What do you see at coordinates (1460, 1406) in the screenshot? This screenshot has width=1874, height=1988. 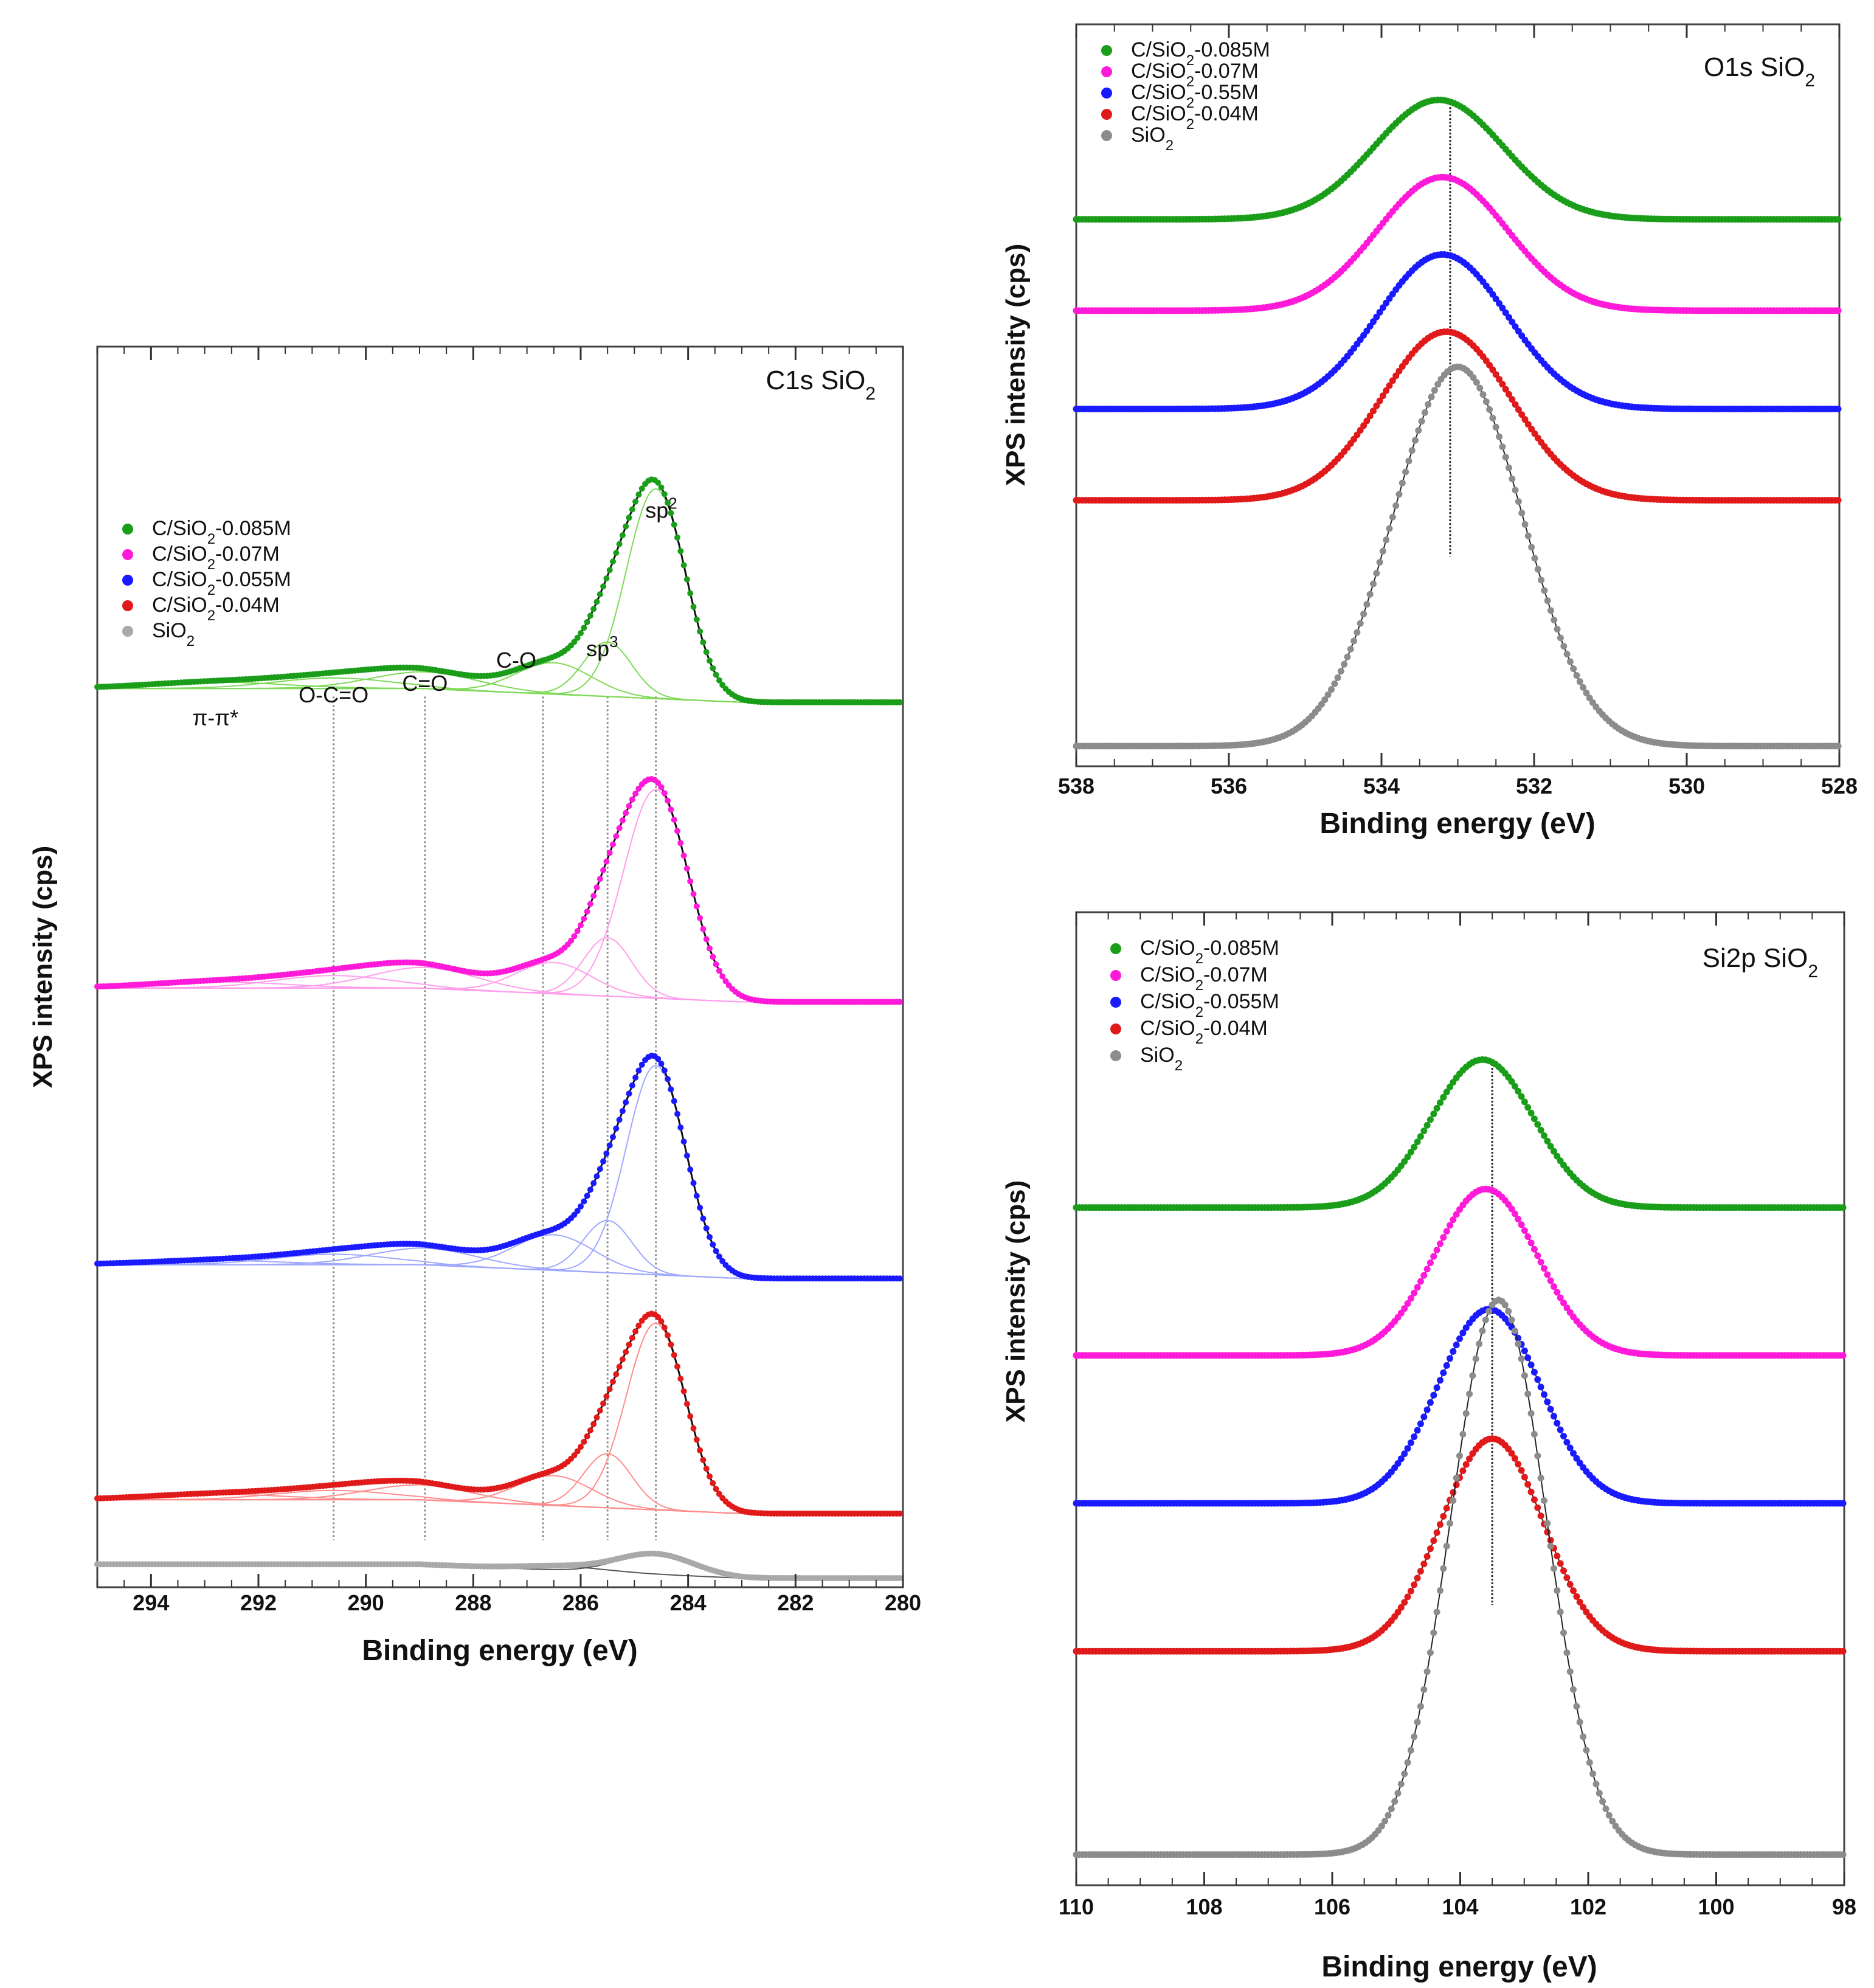 I see `si2p-series` at bounding box center [1460, 1406].